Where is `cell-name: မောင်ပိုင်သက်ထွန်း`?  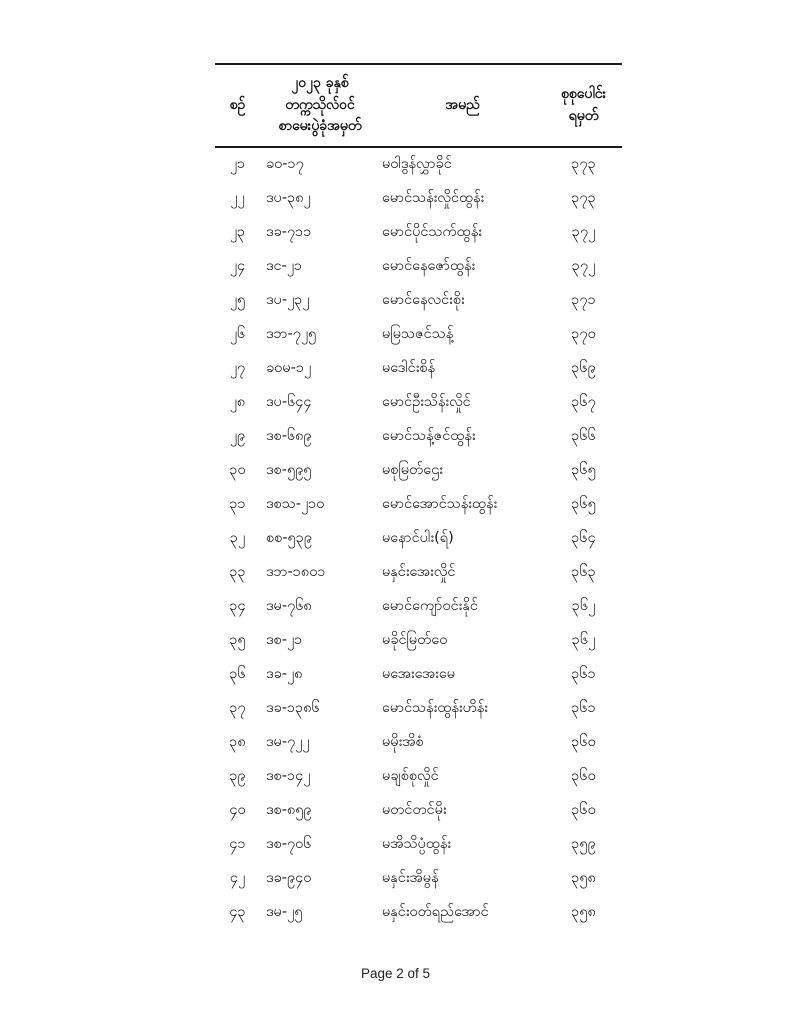 cell-name: မောင်ပိုင်သက်ထွန်း is located at coordinates (432, 231).